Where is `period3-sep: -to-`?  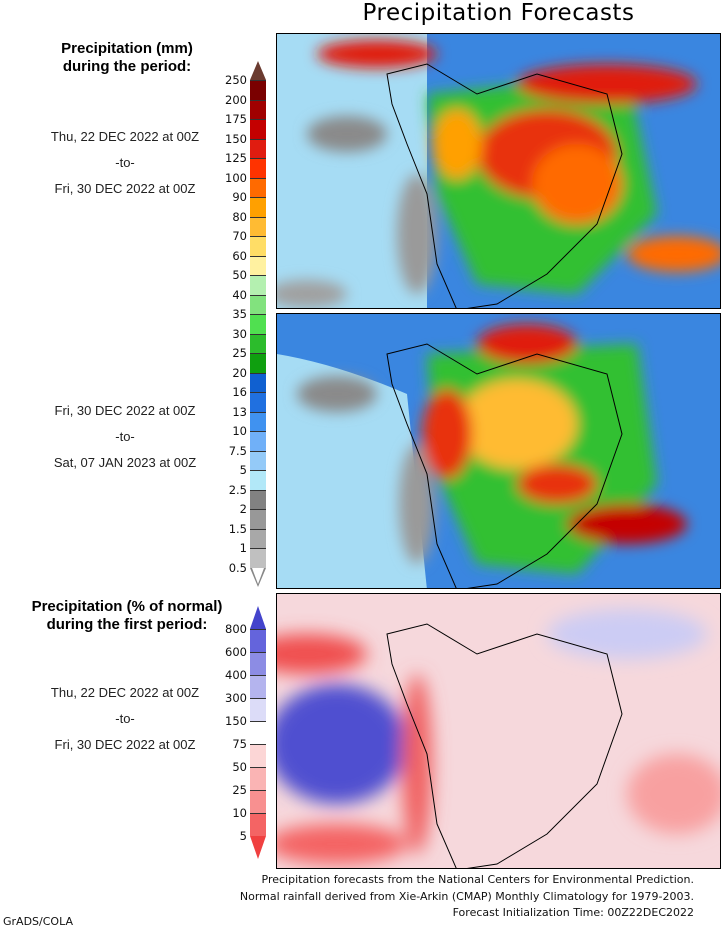 period3-sep: -to- is located at coordinates (125, 718).